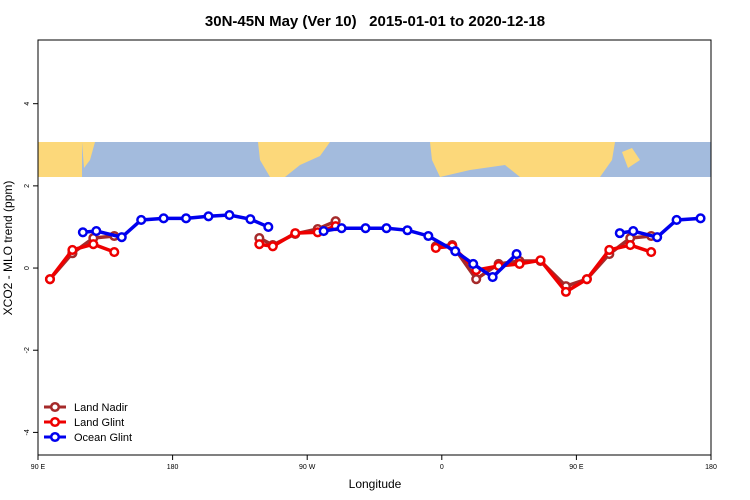 This screenshot has width=750, height=500. I want to click on series-line, so click(350, 254).